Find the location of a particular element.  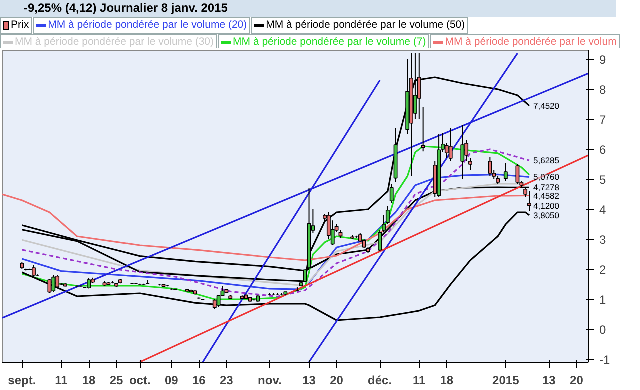

y-tick-label: 5 is located at coordinates (603, 180).